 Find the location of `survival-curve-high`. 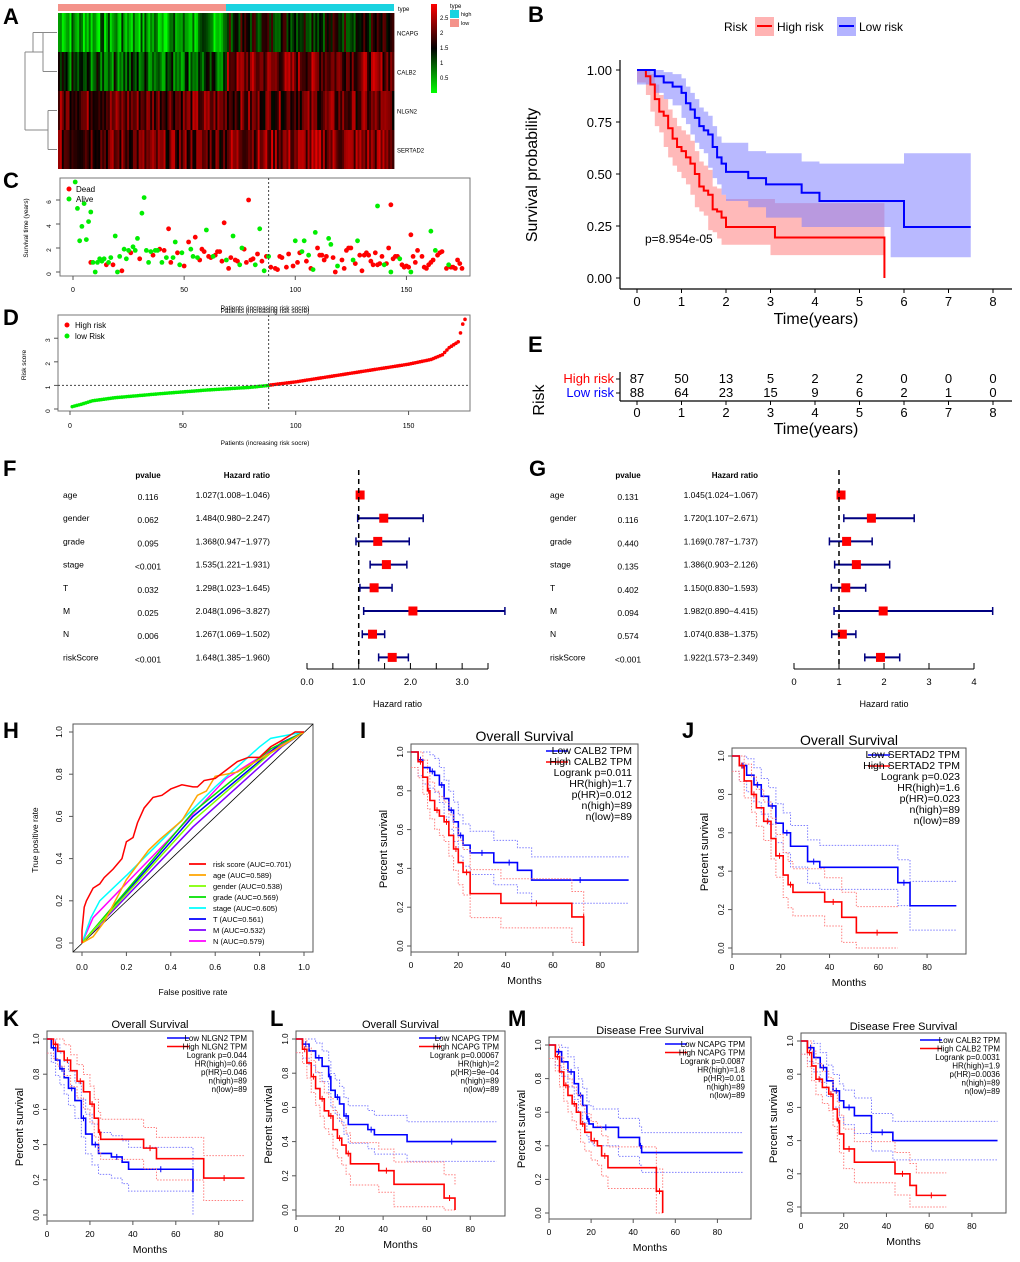

survival-curve-high is located at coordinates (606, 1128).